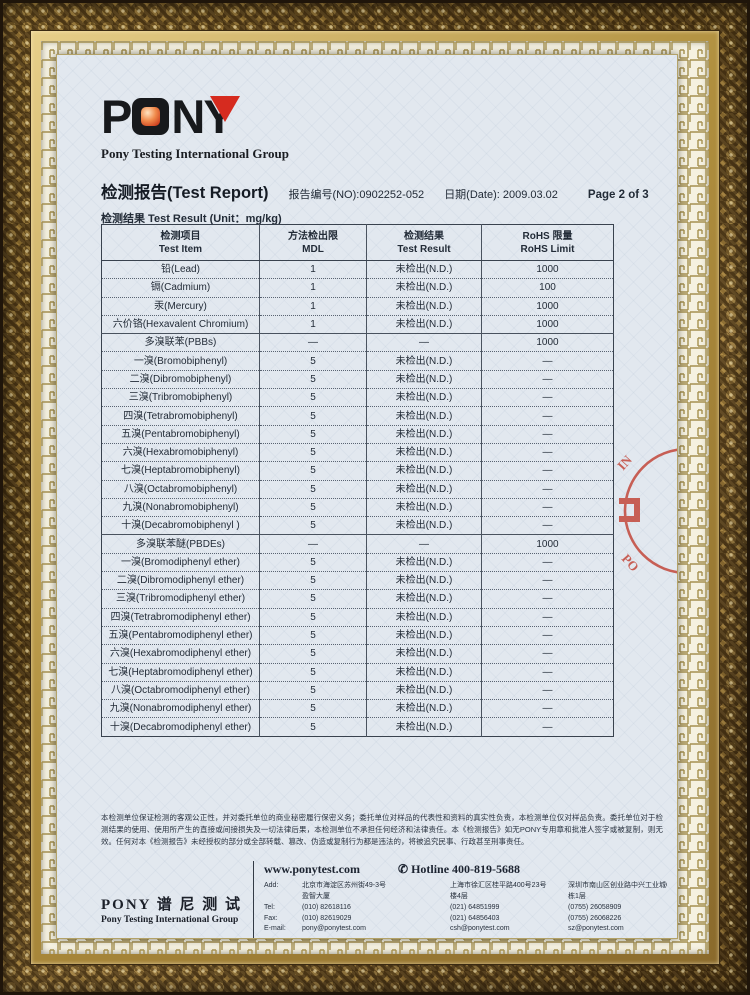 This screenshot has height=995, width=750. I want to click on cell-test-item: 八溴(Octabromodiphenyl ether), so click(180, 690).